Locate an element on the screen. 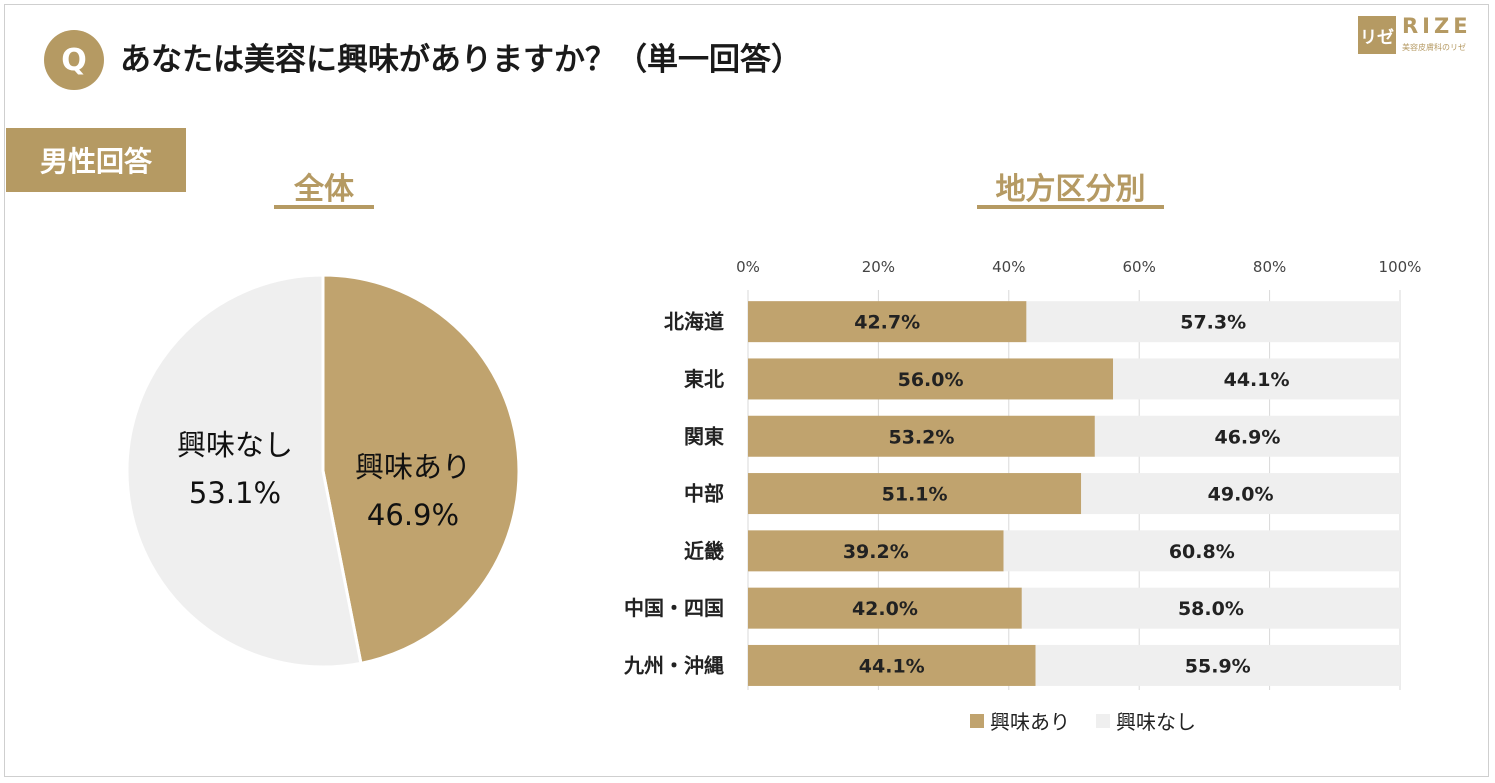 The width and height of the screenshot is (1495, 783). data-label: 42.7% is located at coordinates (887, 323).